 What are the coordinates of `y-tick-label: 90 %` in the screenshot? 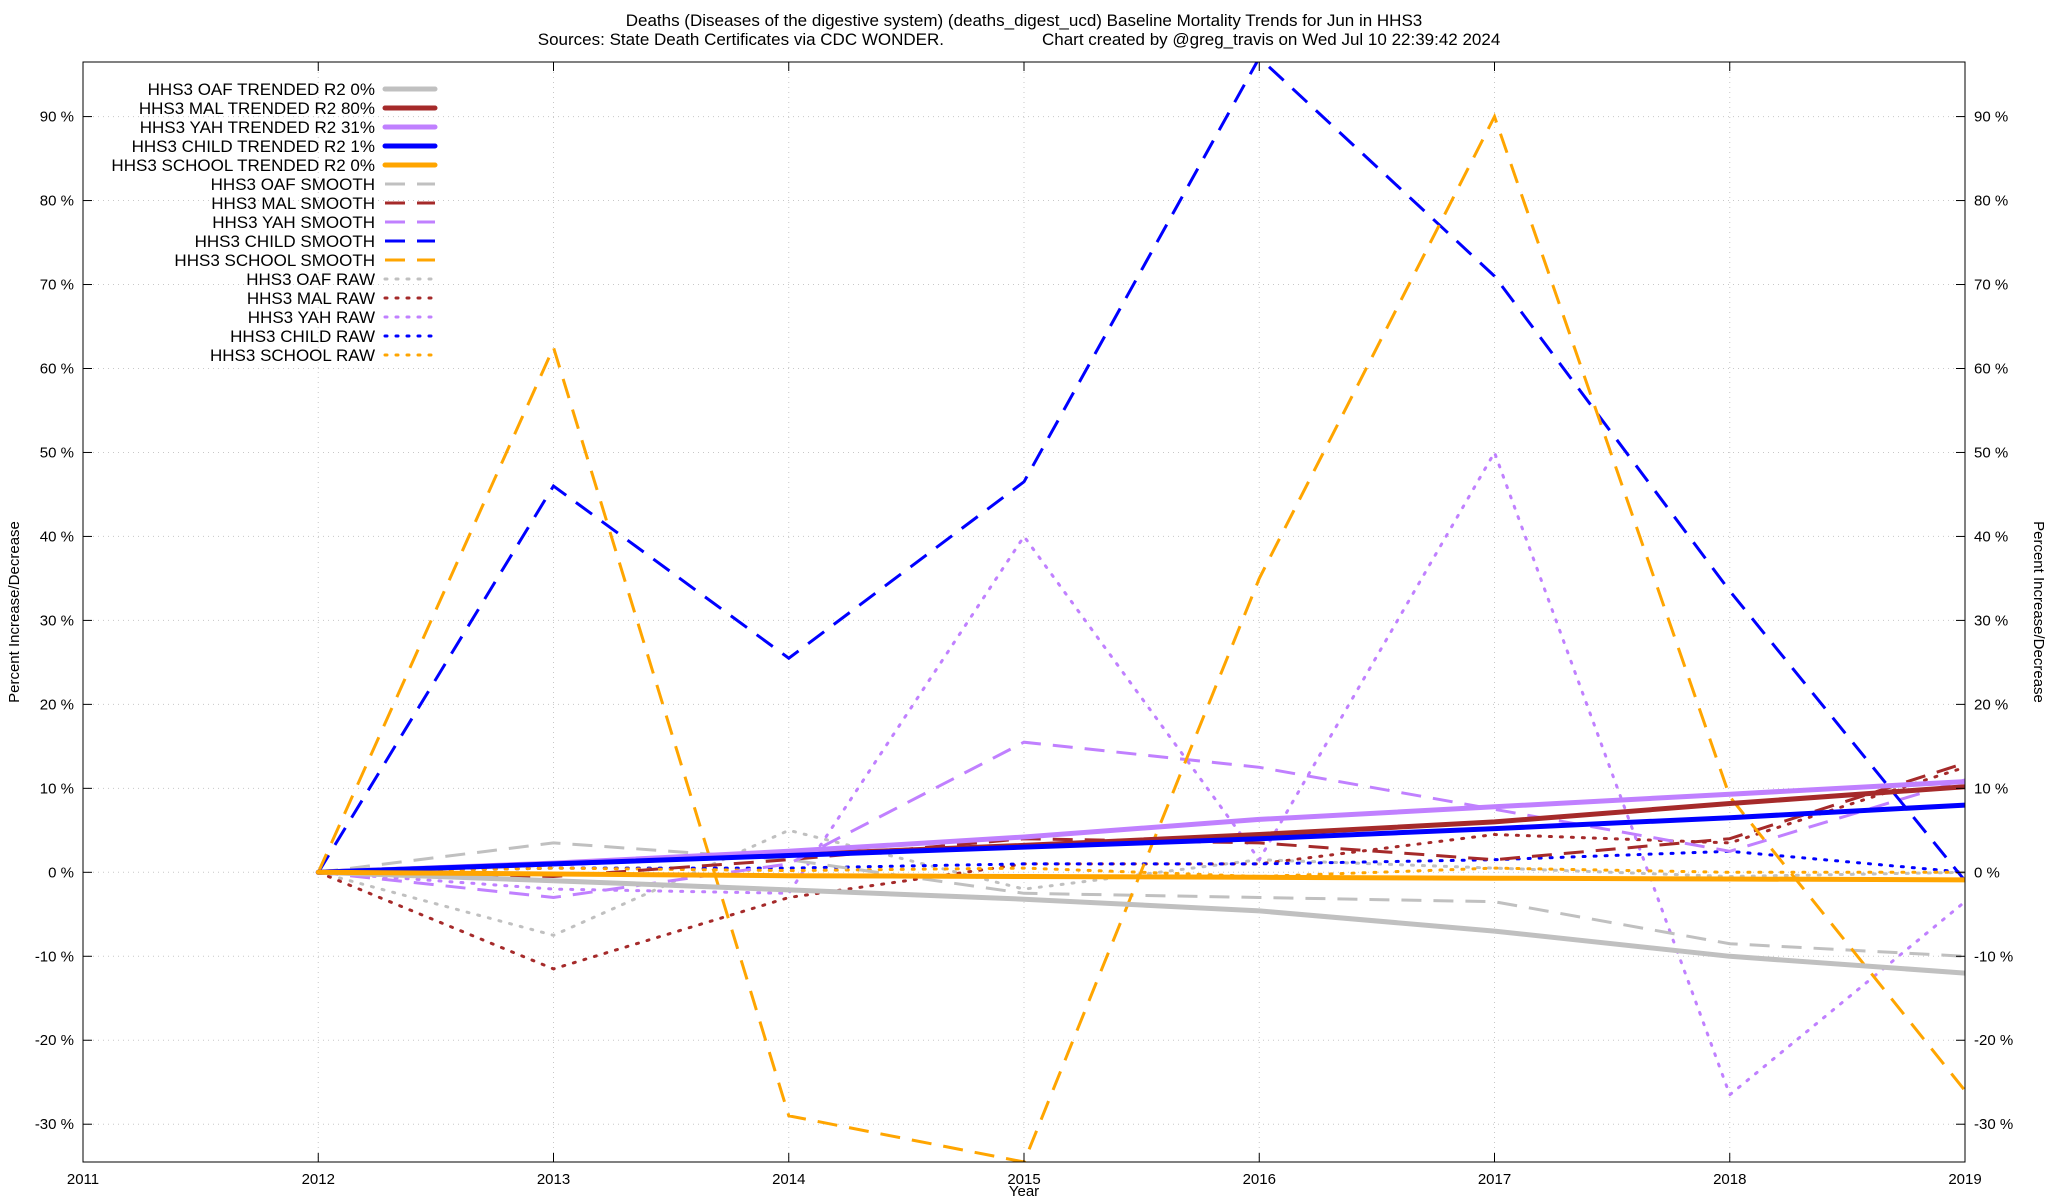 It's located at (57, 117).